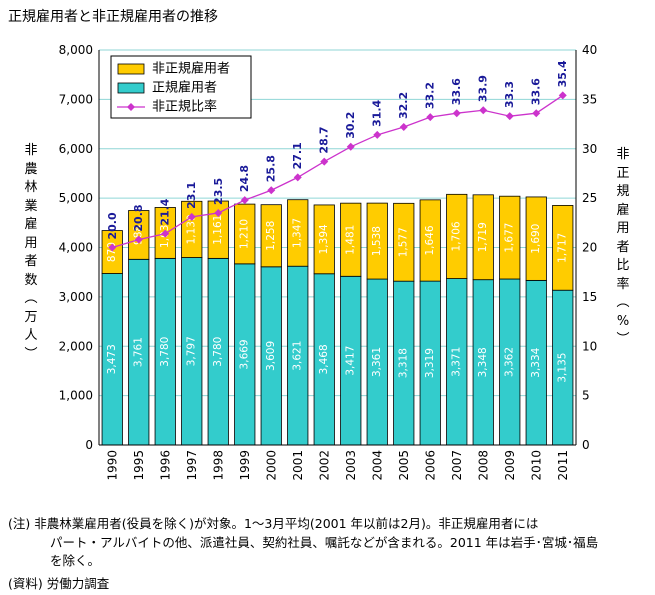 The image size is (655, 595). Describe the element at coordinates (192, 465) in the screenshot. I see `x-tick-label: 1997` at that location.